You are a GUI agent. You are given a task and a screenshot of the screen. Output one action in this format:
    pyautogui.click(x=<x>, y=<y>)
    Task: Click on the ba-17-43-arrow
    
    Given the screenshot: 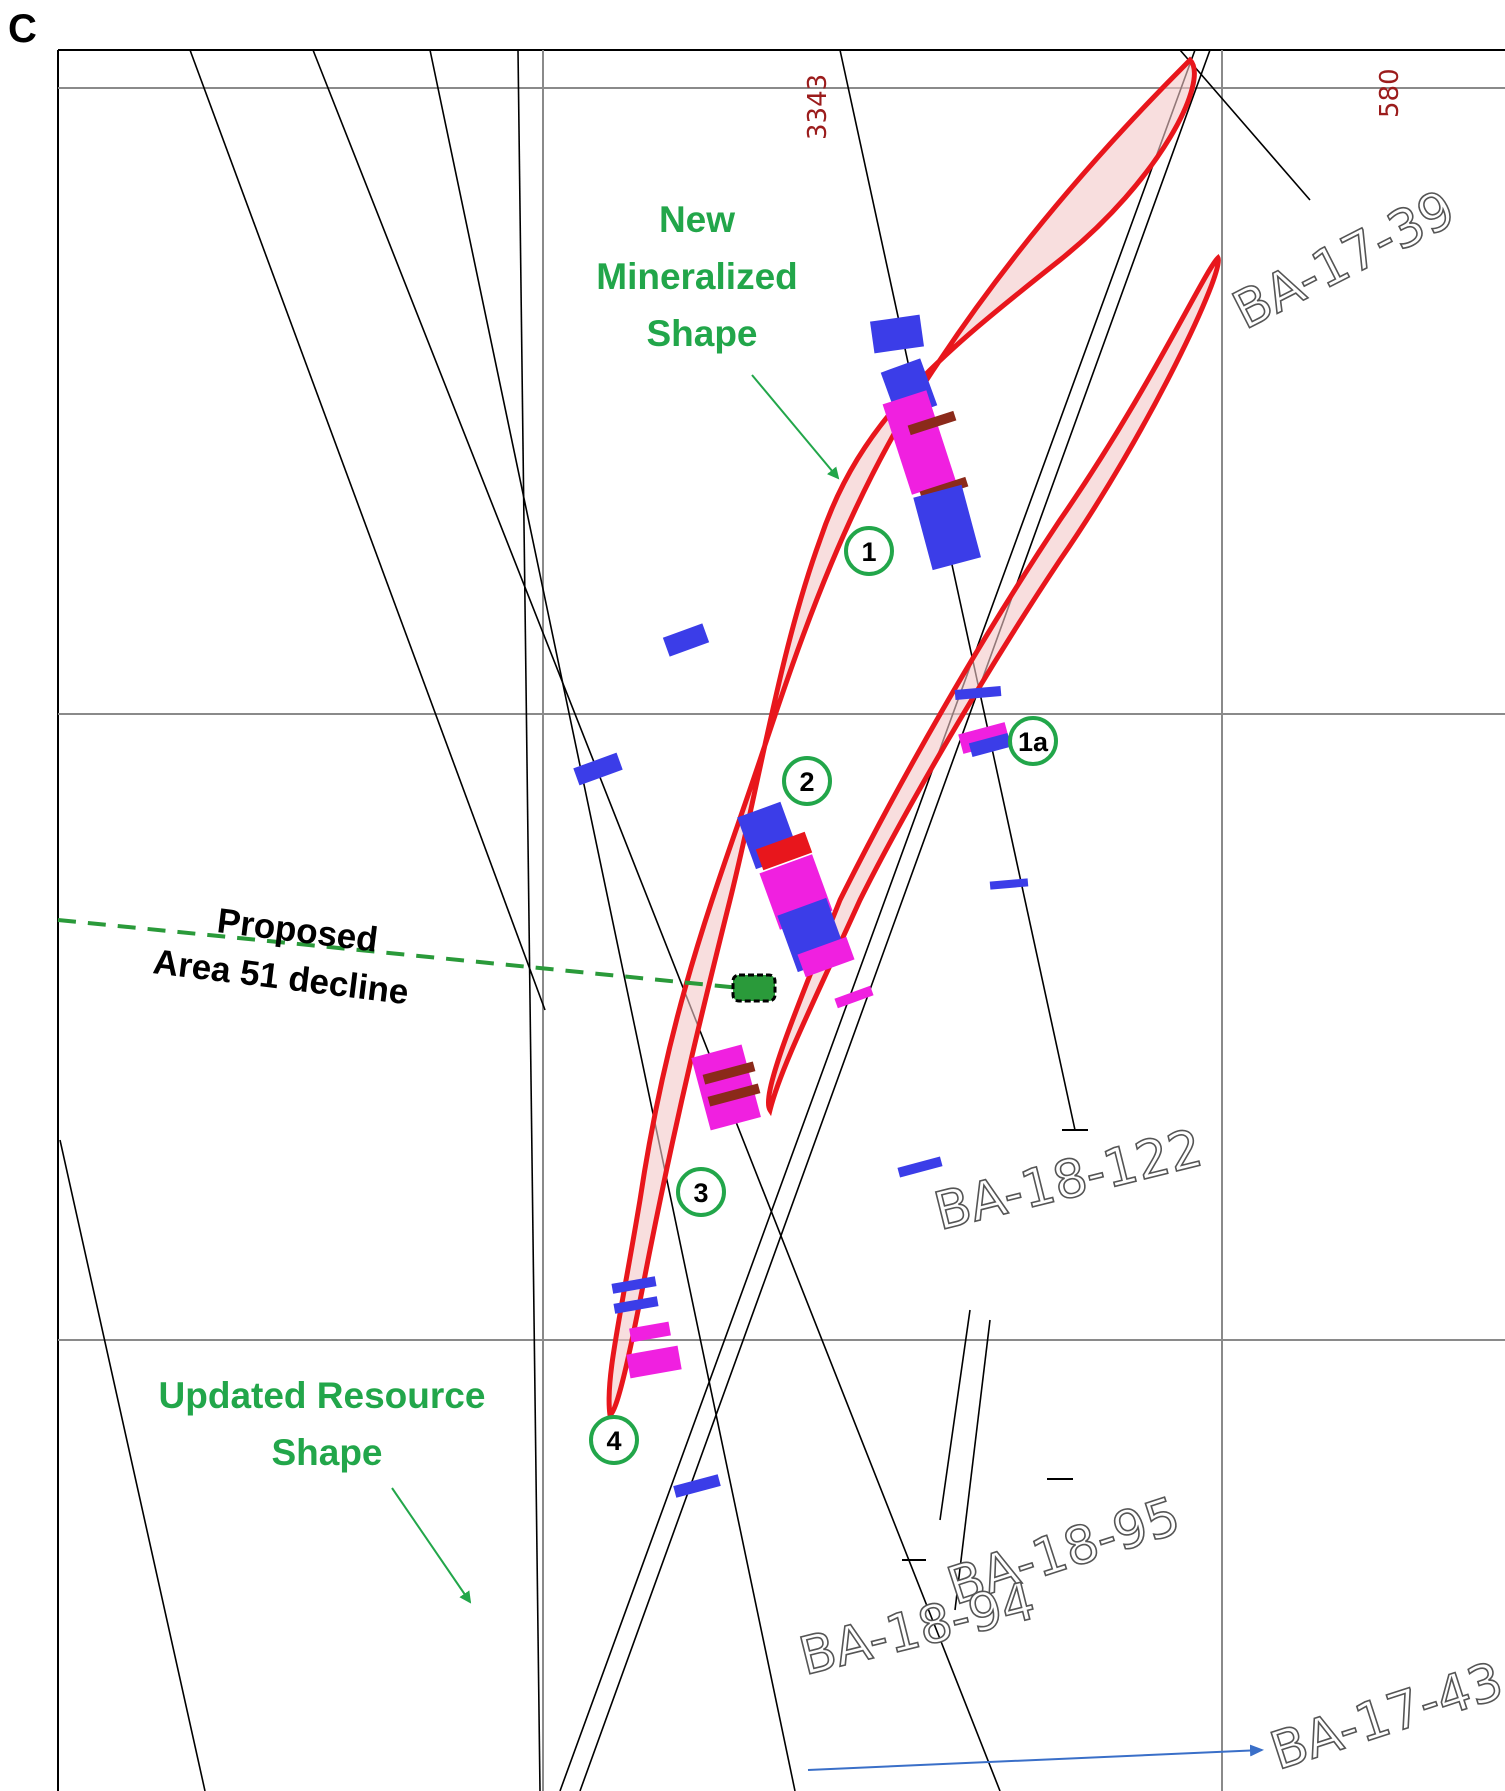 What is the action you would take?
    pyautogui.click(x=1035, y=1757)
    